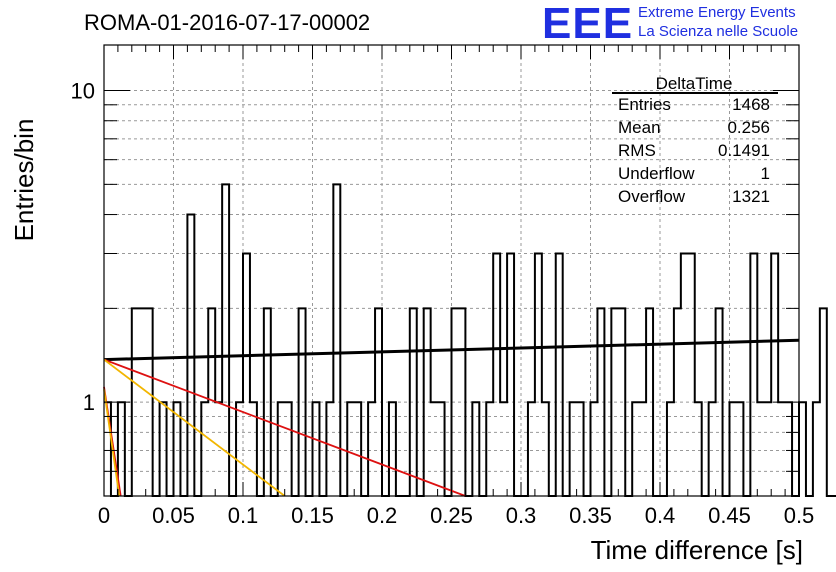 The height and width of the screenshot is (572, 836). I want to click on x-tick-label: 0.25, so click(451, 515).